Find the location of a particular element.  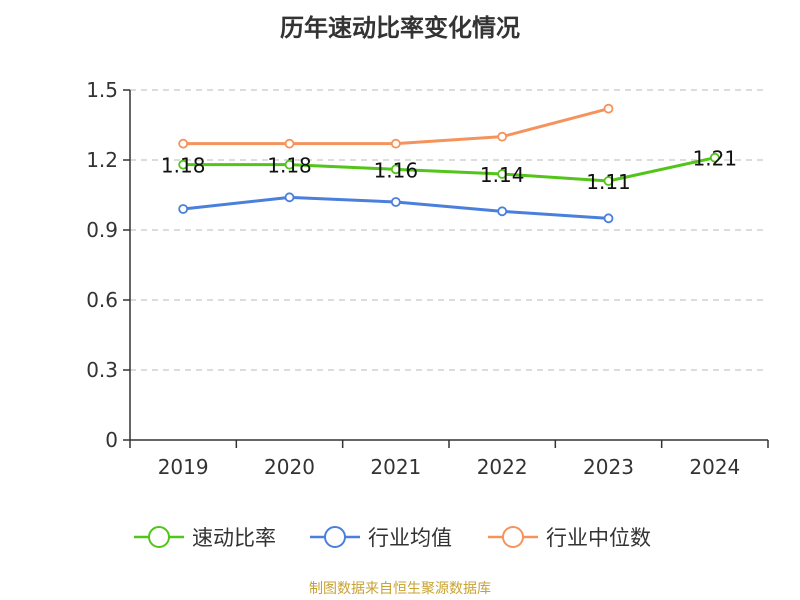

data-label: 1.16 is located at coordinates (396, 170).